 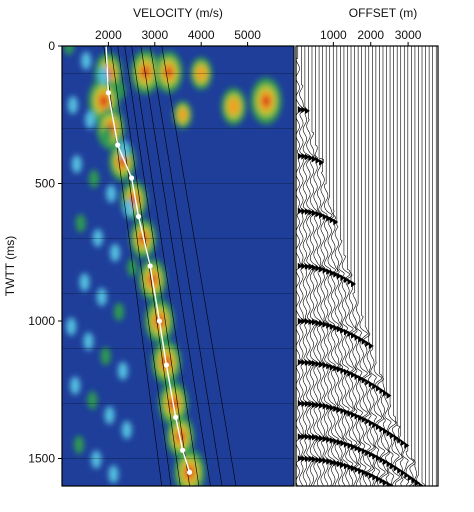 I want to click on velocity-tick-label: 2000, so click(x=108, y=35).